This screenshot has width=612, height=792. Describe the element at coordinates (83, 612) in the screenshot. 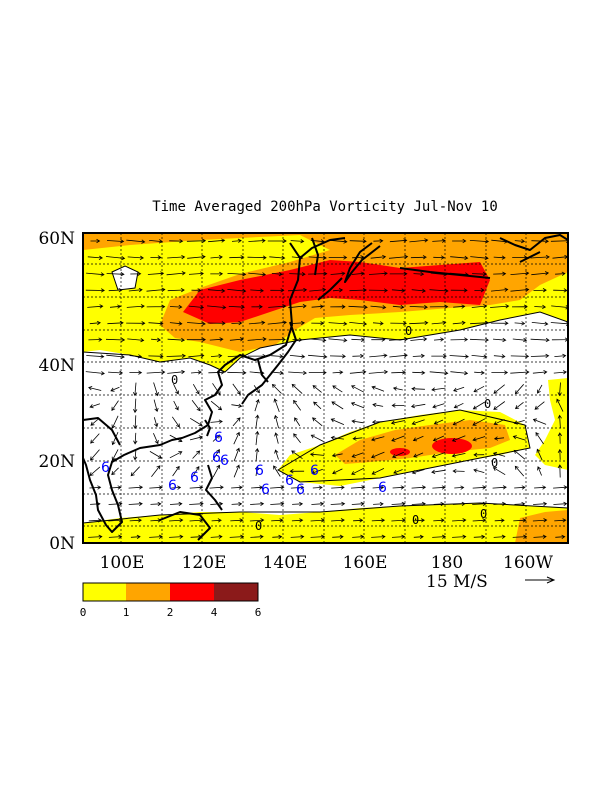

I see `colorbar-label: 0` at that location.